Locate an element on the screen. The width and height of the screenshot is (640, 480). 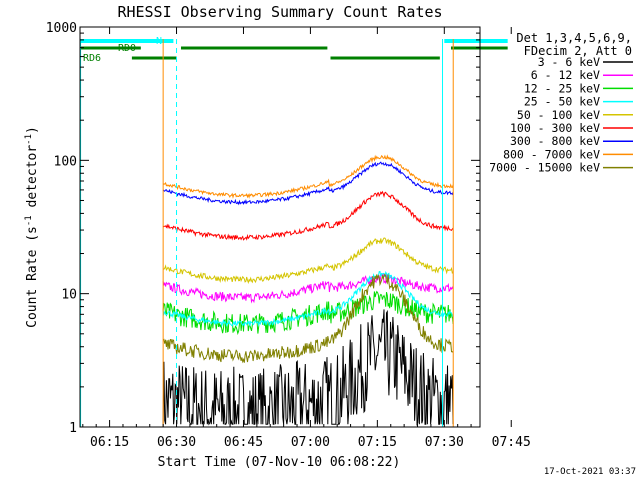
x-tick-label-1: 06:30 is located at coordinates (176, 442).